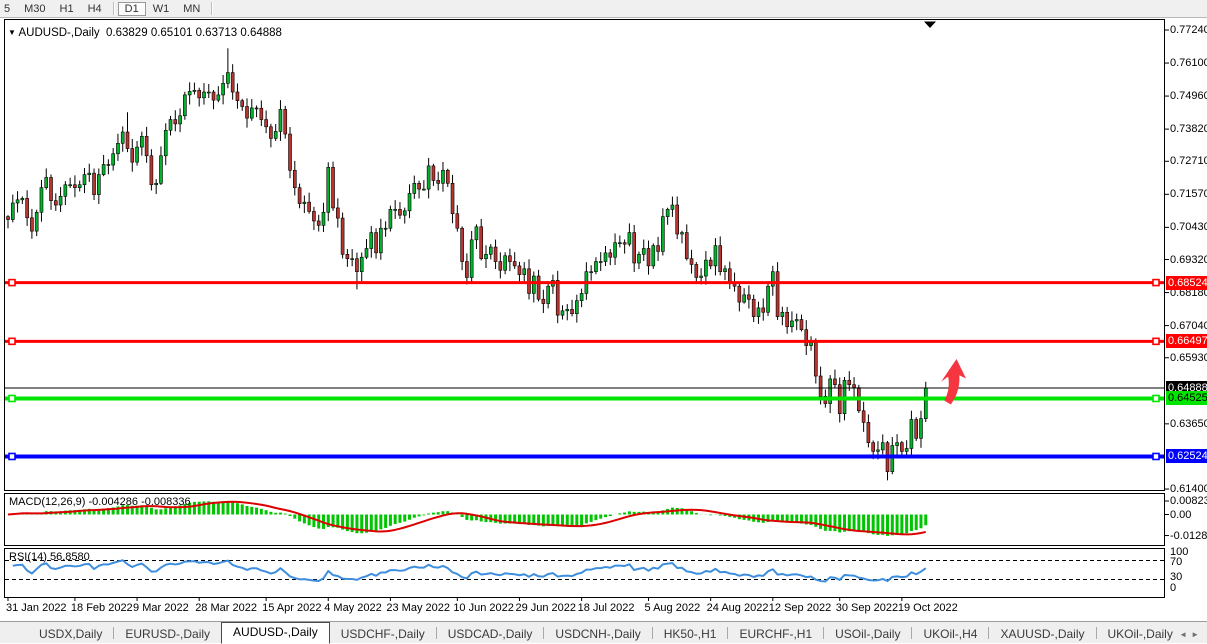 Image resolution: width=1207 pixels, height=644 pixels. I want to click on symbol-dropdown-icon: ▼, so click(12, 32).